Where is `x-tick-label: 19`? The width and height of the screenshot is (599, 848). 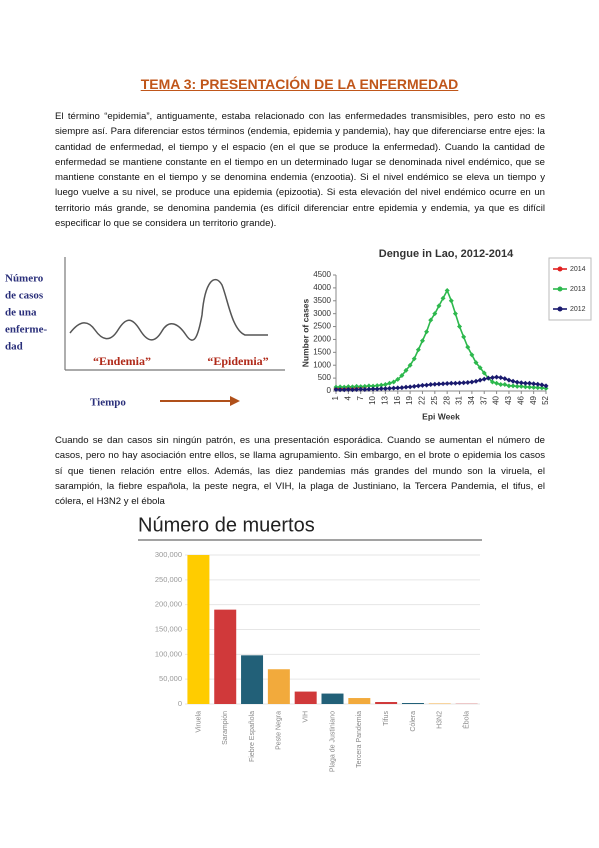 x-tick-label: 19 is located at coordinates (409, 399).